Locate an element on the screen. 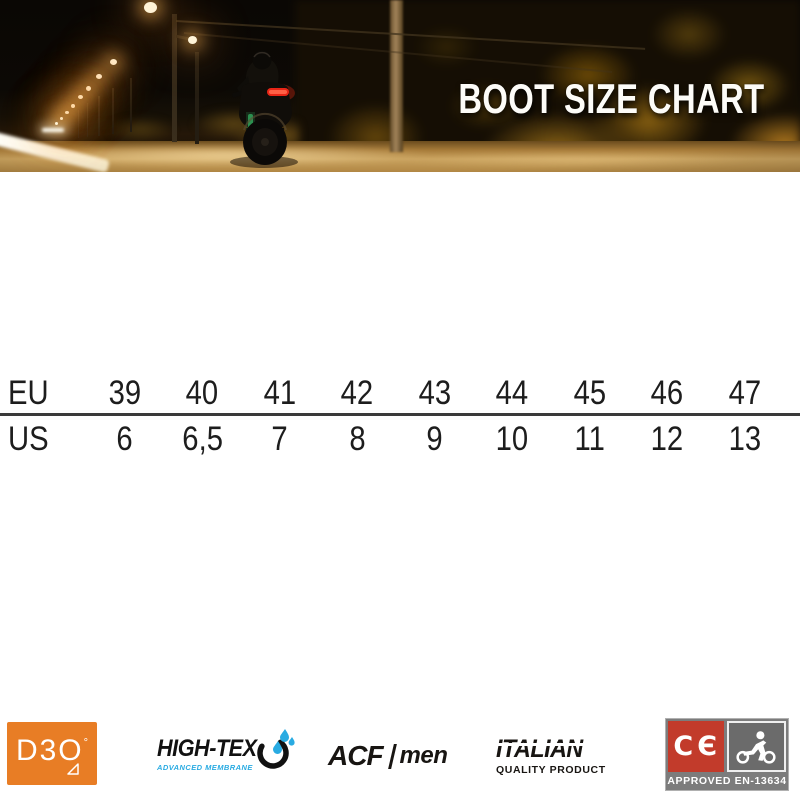  size-cell: 44 is located at coordinates (512, 392).